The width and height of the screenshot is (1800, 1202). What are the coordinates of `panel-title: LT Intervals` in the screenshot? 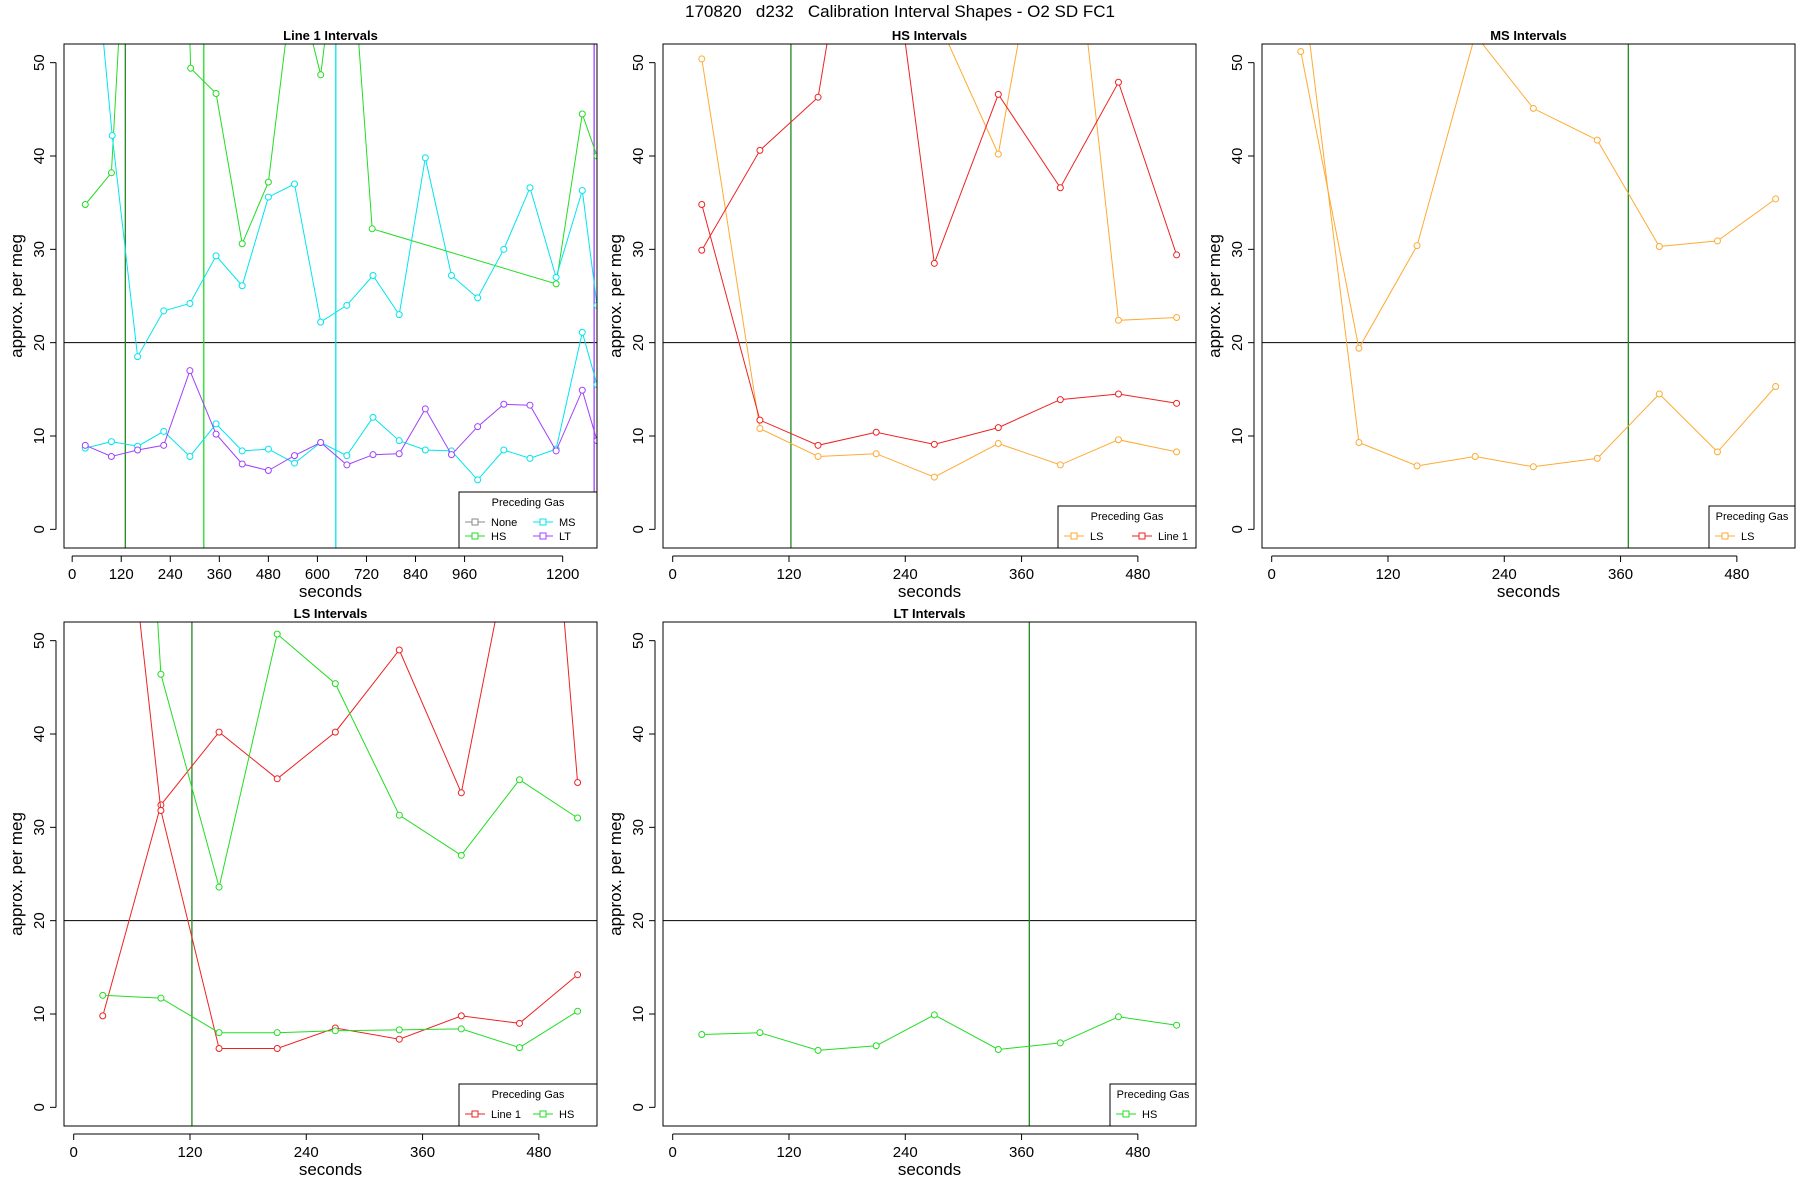 It's located at (929, 613).